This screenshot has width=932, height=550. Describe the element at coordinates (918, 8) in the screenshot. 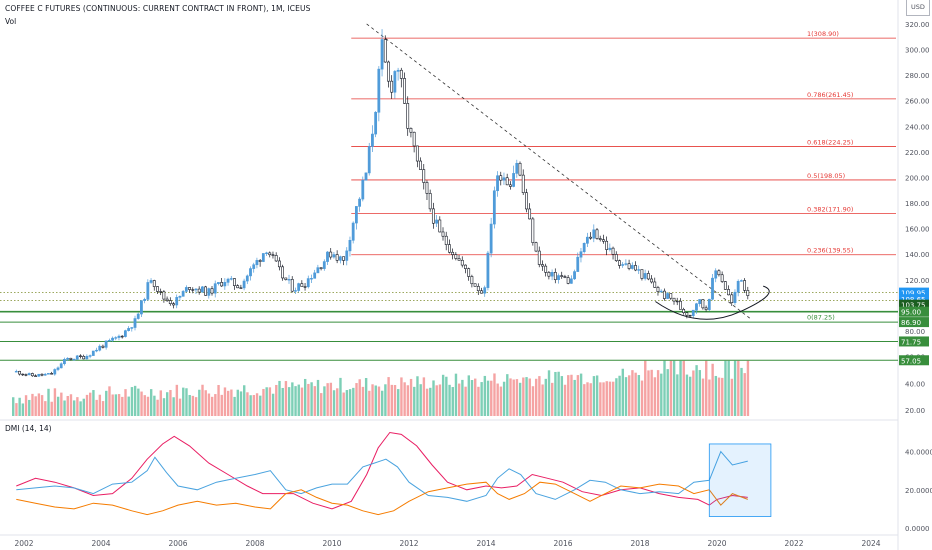

I see `currency-badge: USD` at that location.